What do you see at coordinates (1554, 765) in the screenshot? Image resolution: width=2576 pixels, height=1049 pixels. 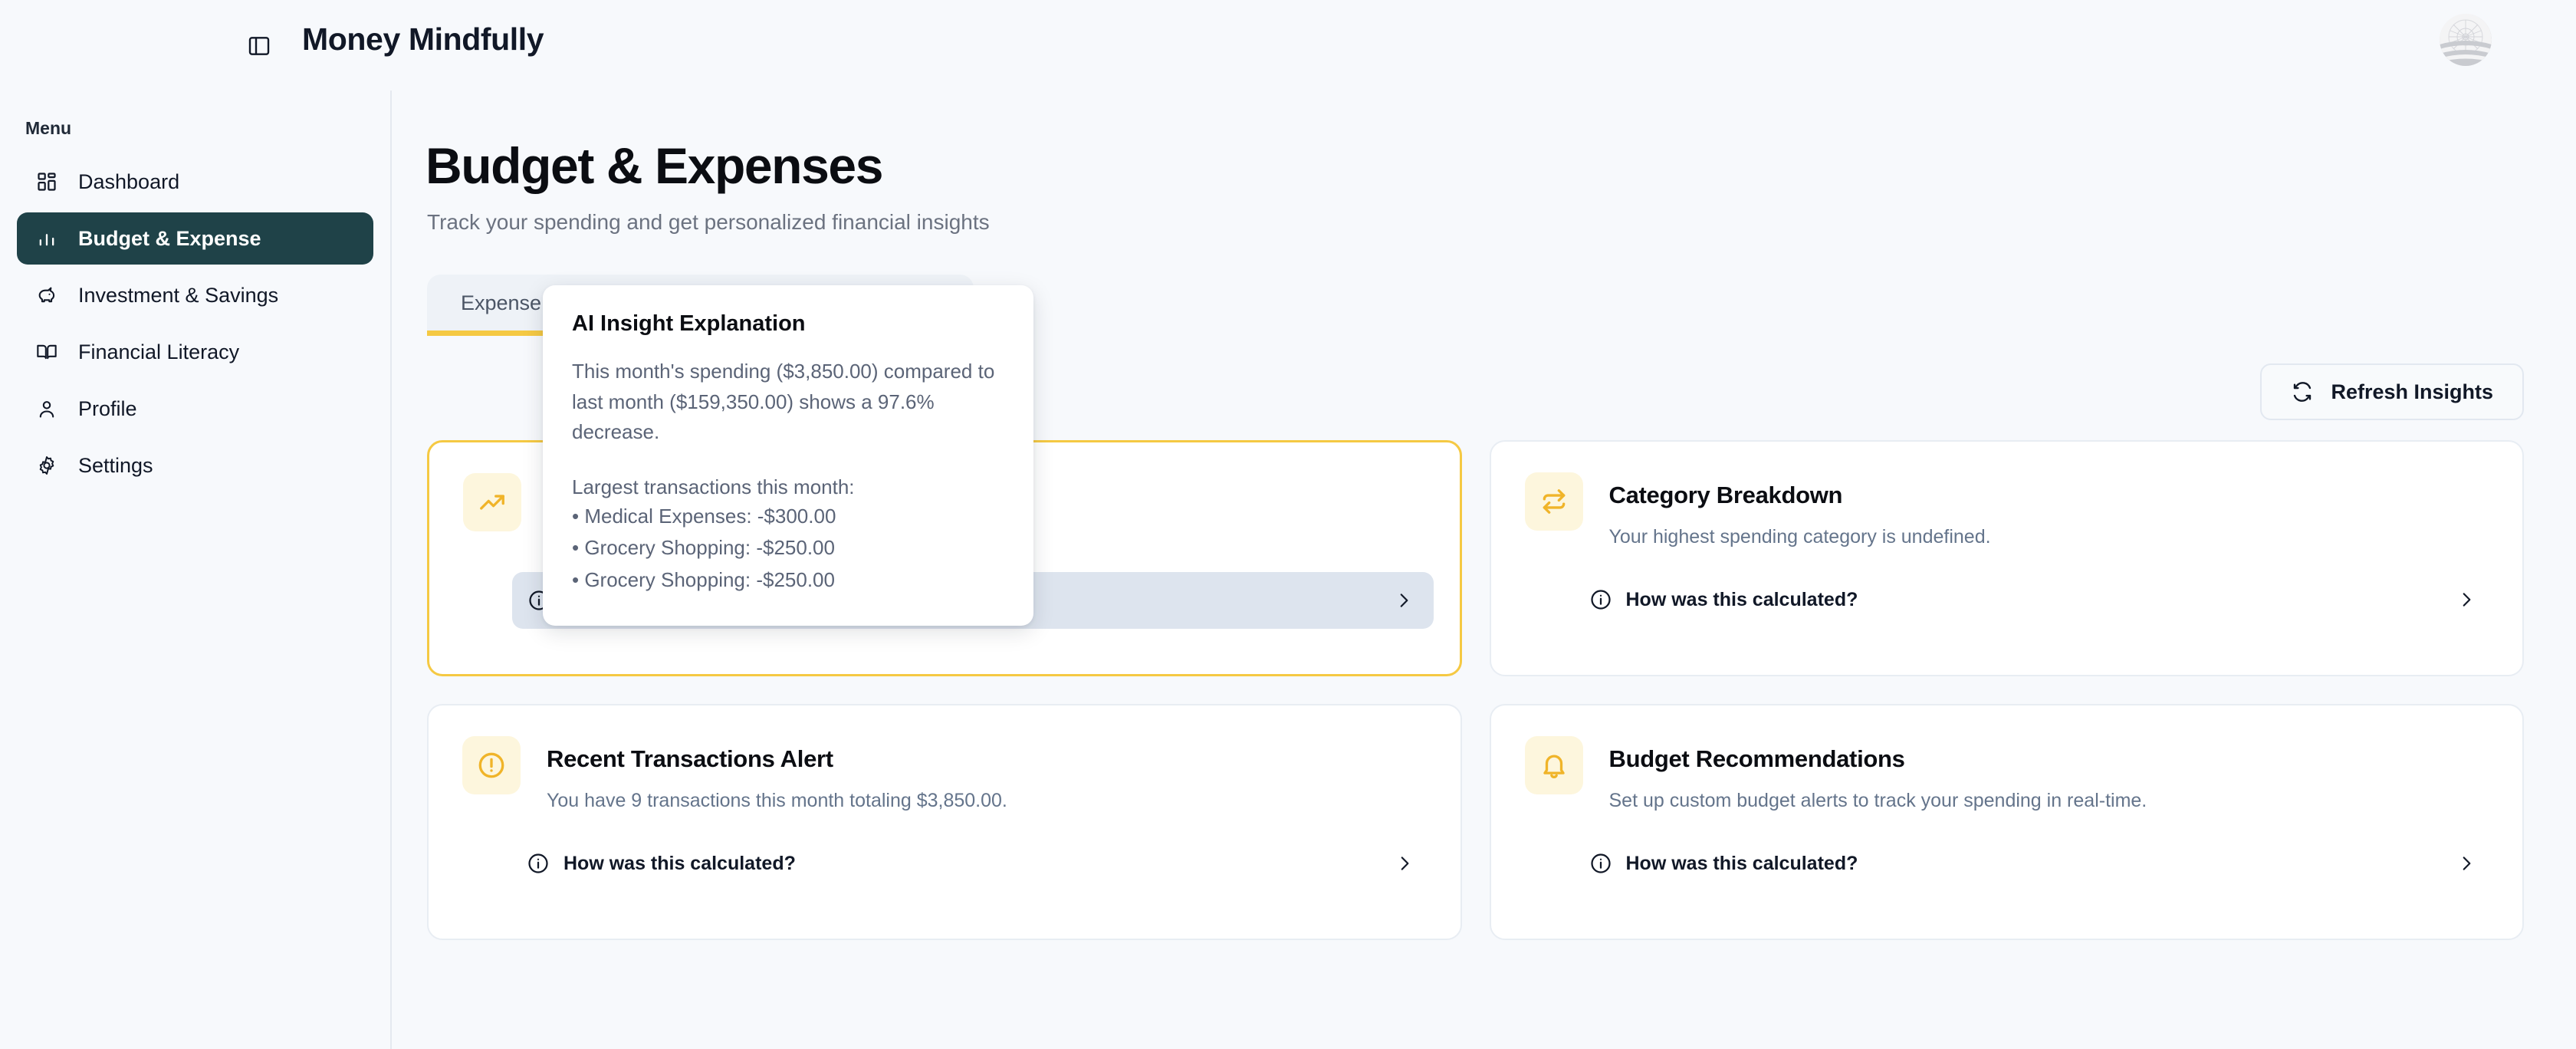 I see `bell-icon` at bounding box center [1554, 765].